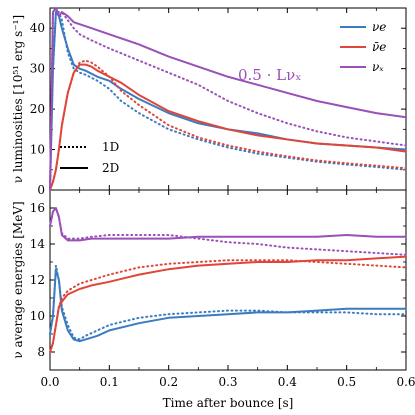 Image resolution: width=415 pixels, height=415 pixels. I want to click on top-y-tick-label: 40, so click(37, 28).